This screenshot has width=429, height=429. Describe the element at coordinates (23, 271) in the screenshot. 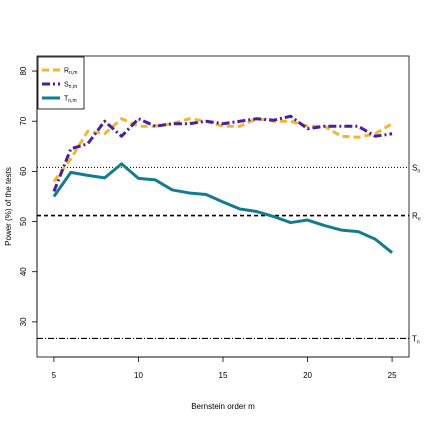

I see `y-tick-label: 40` at that location.